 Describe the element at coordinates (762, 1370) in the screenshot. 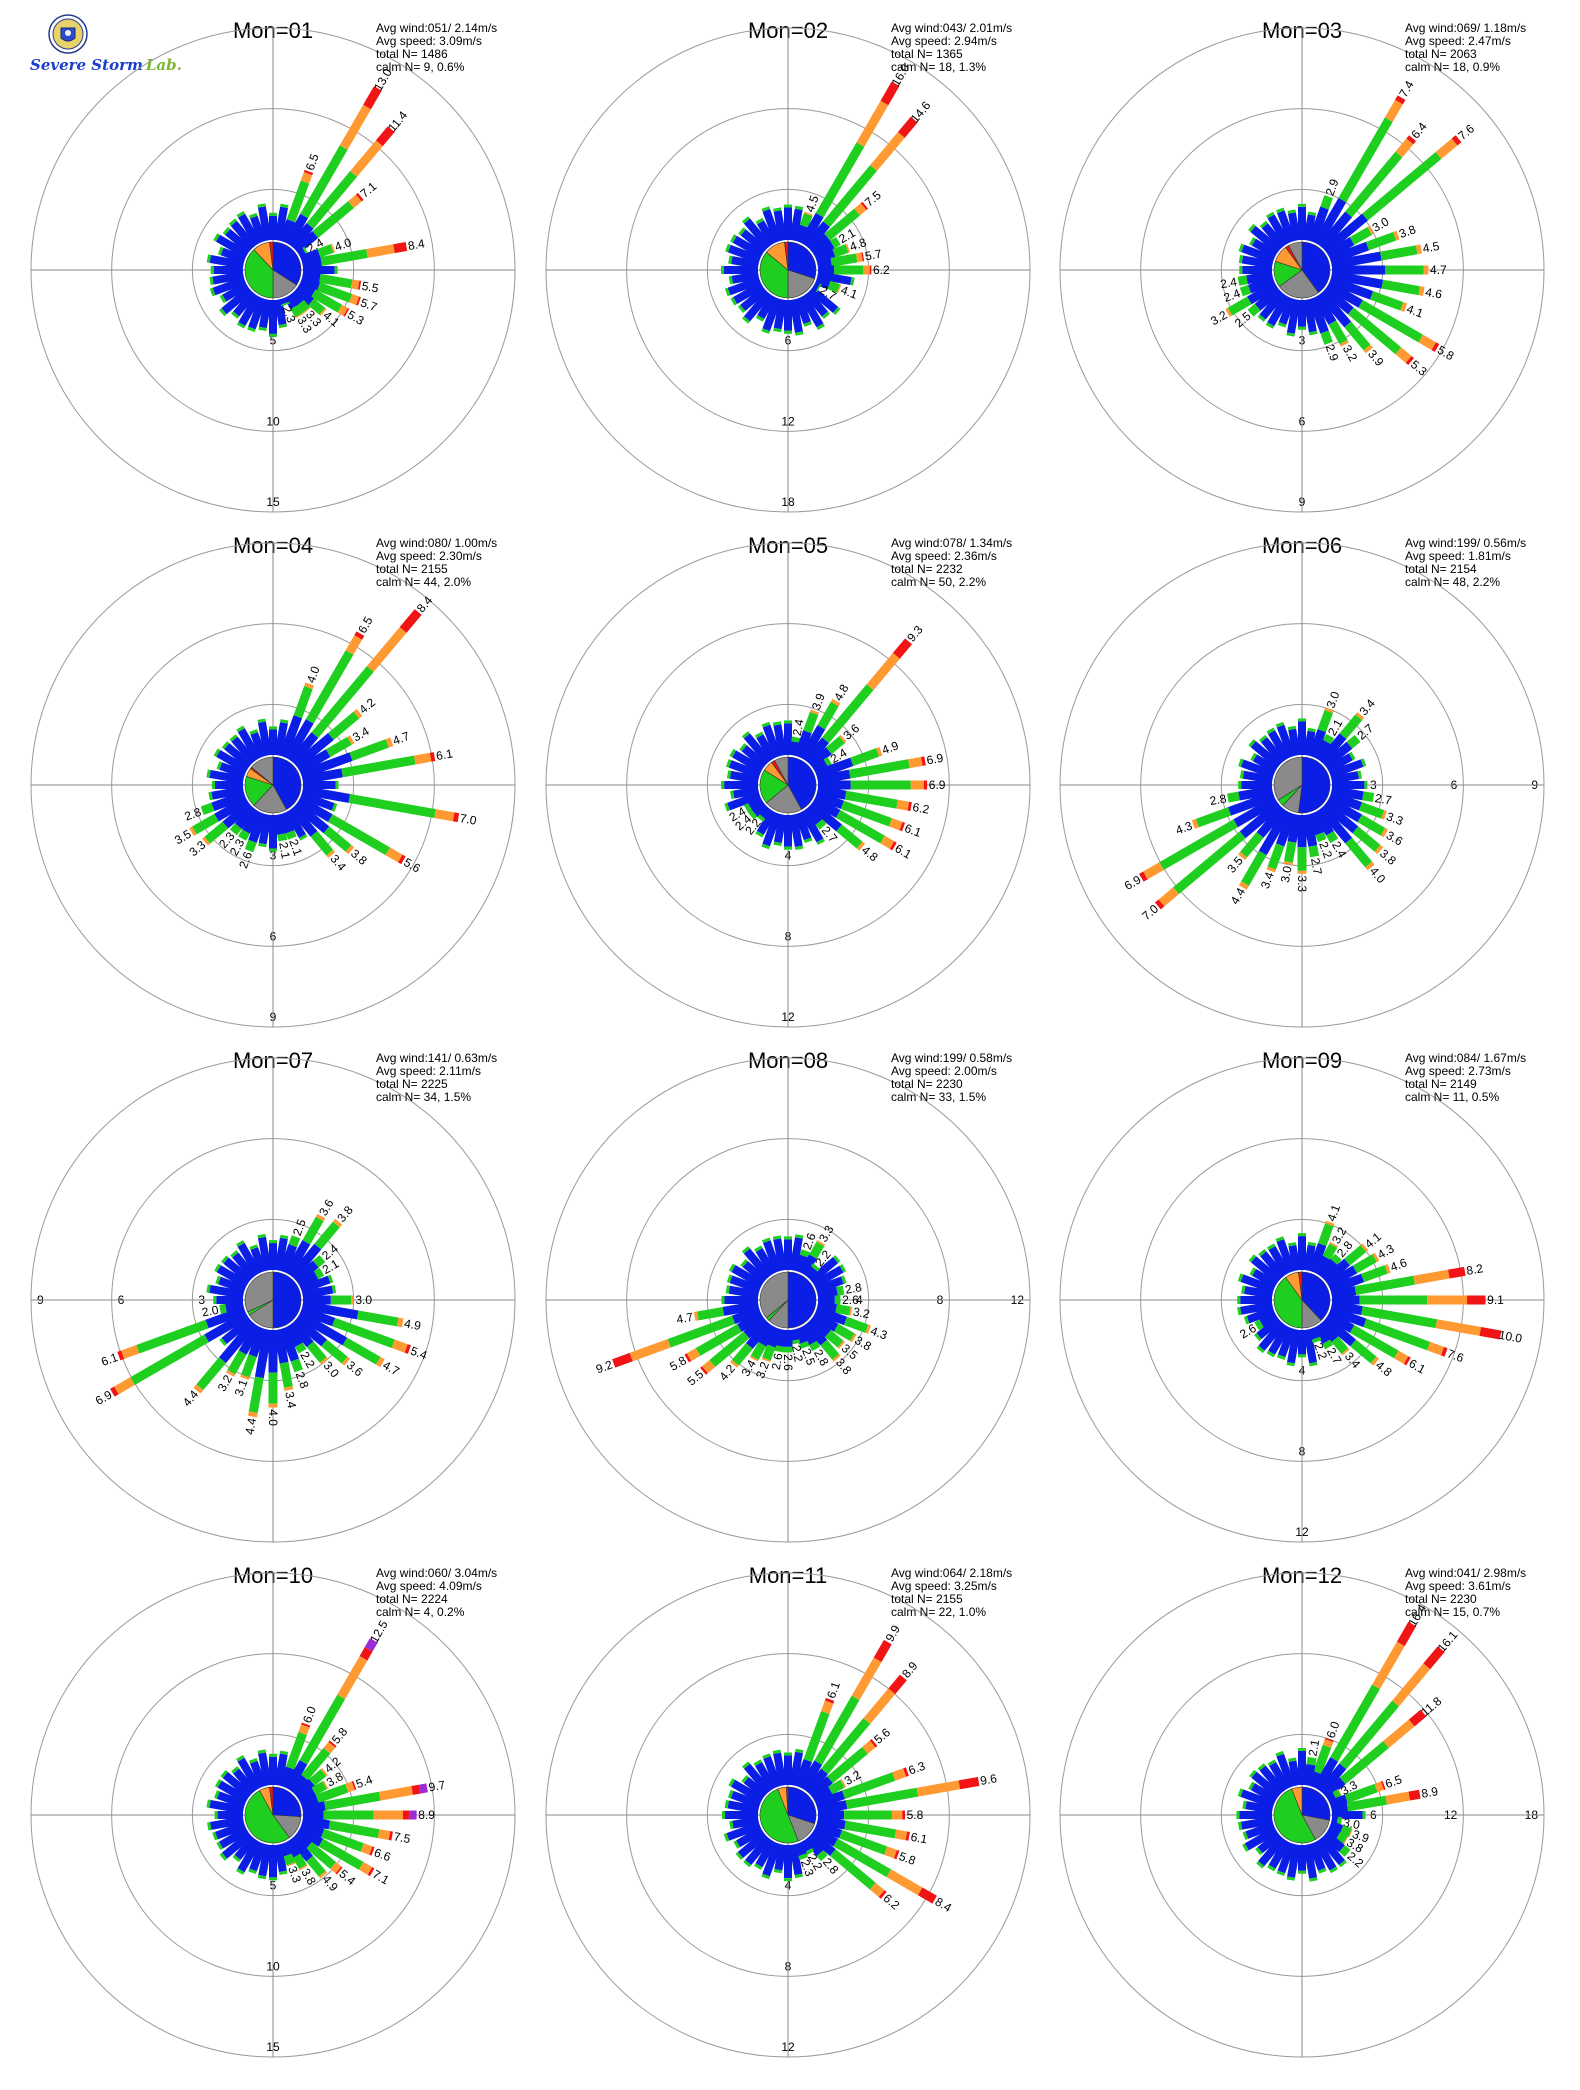

I see `bar-value-label: 3.2` at that location.